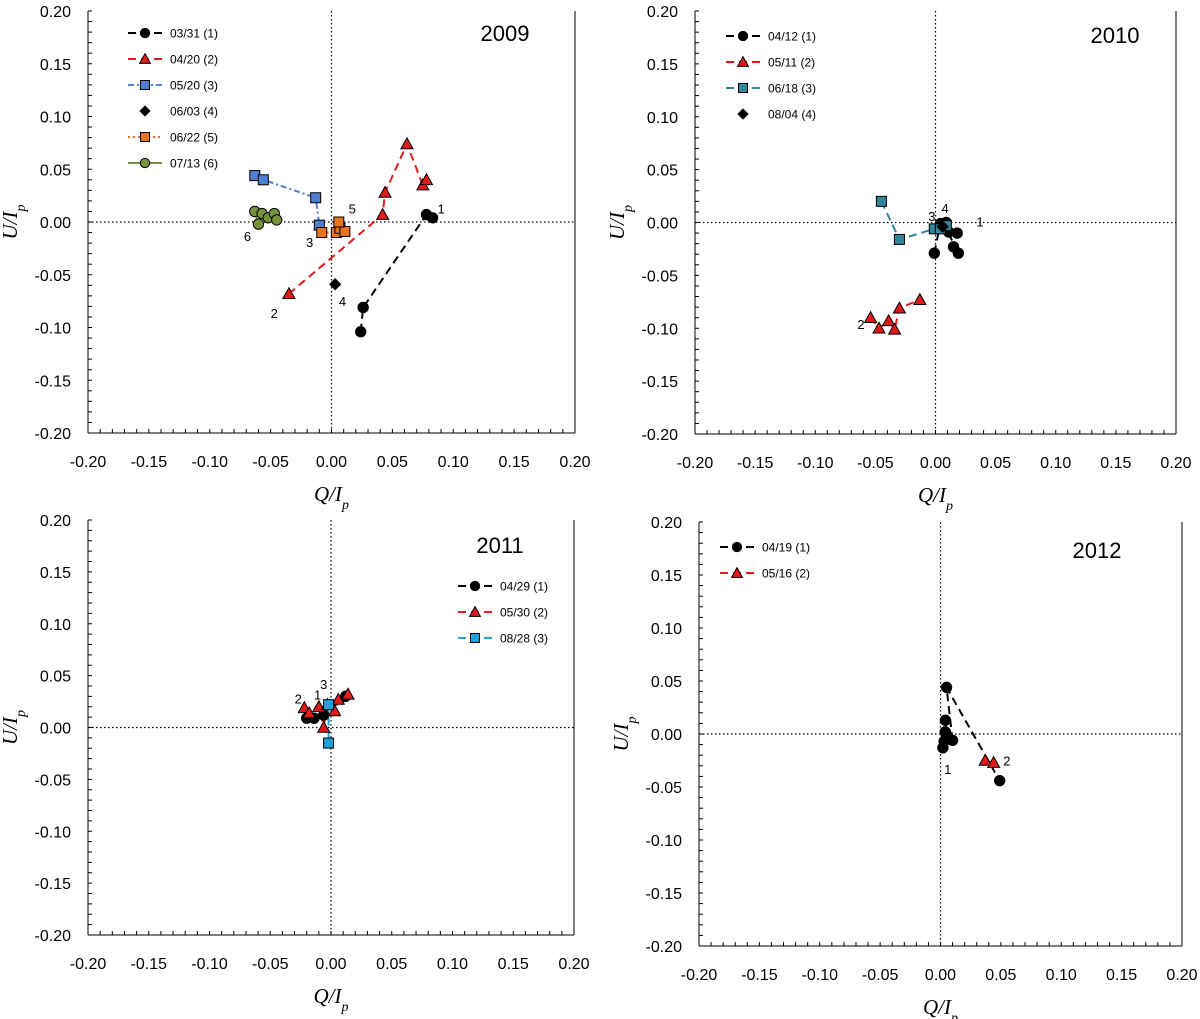  What do you see at coordinates (396, 272) in the screenshot?
I see `series-line` at bounding box center [396, 272].